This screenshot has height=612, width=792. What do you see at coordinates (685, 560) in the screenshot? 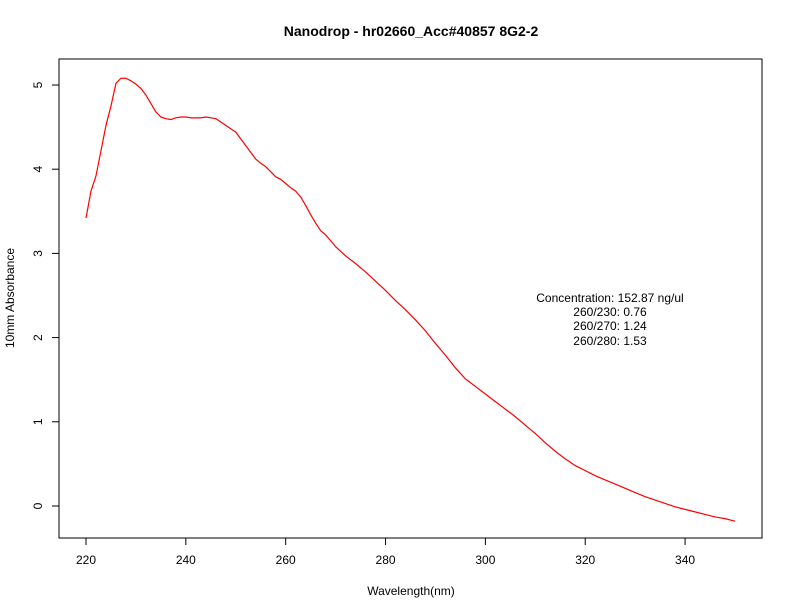
I see `x-tick-label: 340` at bounding box center [685, 560].